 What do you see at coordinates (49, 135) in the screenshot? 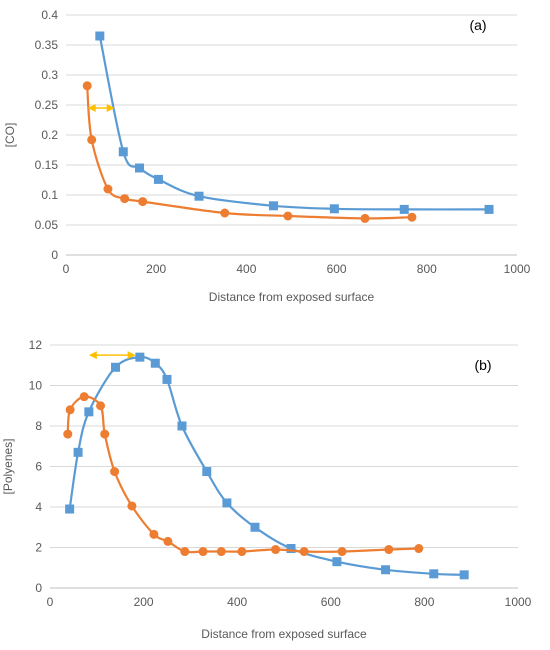
I see `y-tick-label: 0.2` at bounding box center [49, 135].